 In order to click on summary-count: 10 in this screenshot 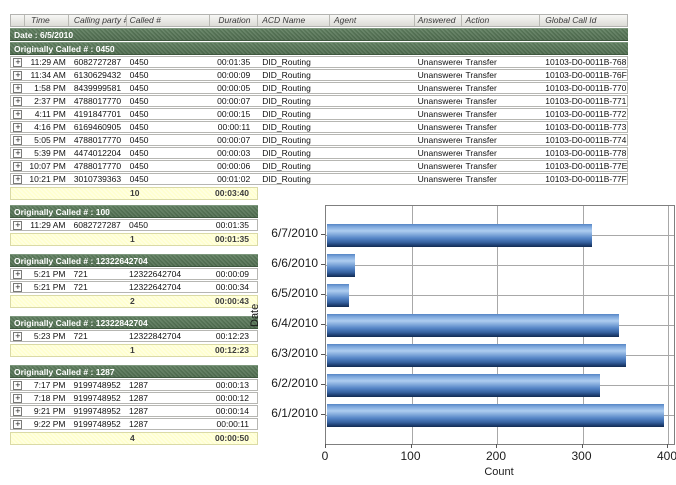, I will do `click(135, 193)`.